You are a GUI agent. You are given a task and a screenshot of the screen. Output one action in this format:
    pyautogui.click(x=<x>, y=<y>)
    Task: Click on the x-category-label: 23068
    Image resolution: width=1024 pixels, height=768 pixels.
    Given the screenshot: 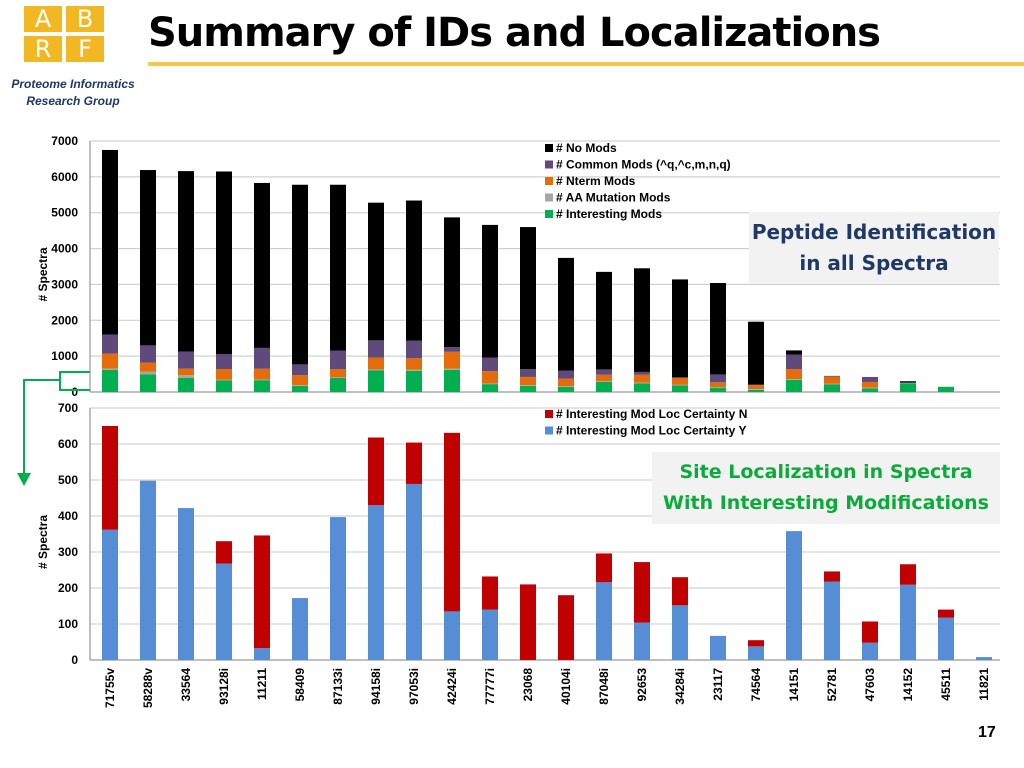 What is the action you would take?
    pyautogui.click(x=528, y=685)
    